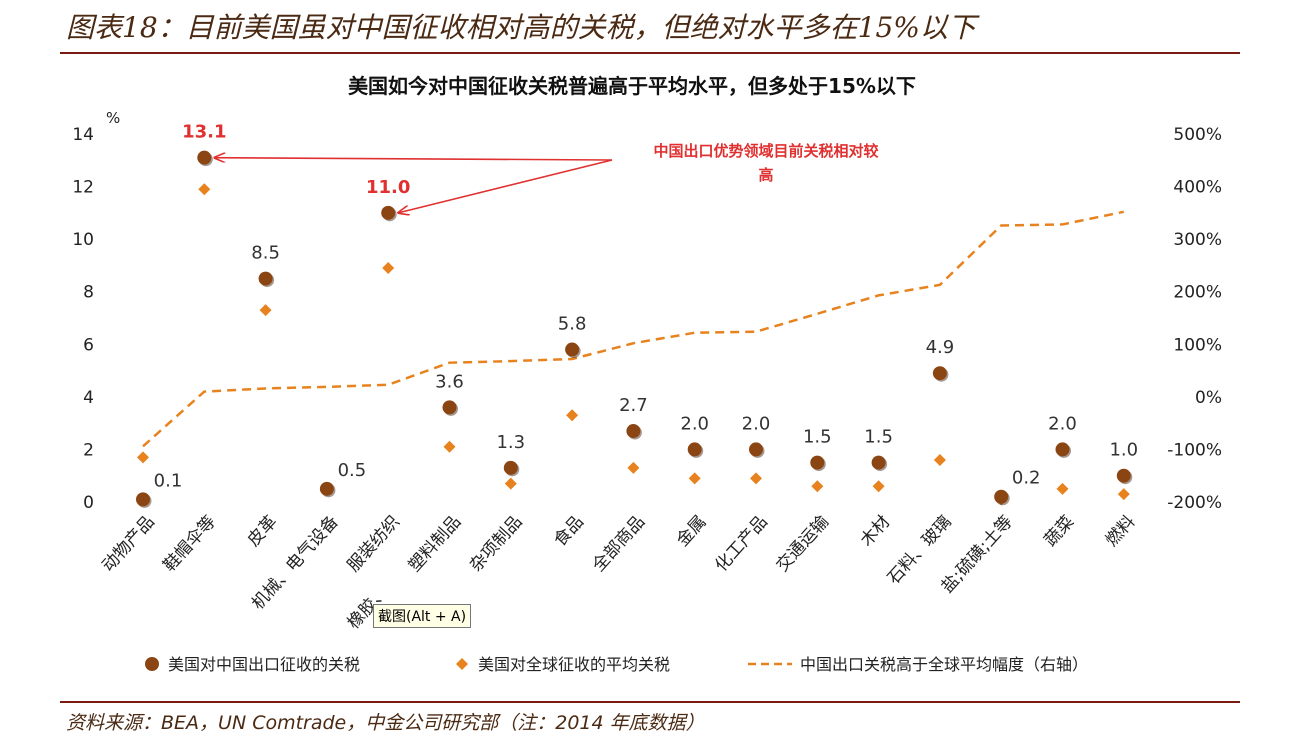 Image resolution: width=1308 pixels, height=750 pixels. Describe the element at coordinates (374, 544) in the screenshot. I see `category-label: 服装纺织` at that location.